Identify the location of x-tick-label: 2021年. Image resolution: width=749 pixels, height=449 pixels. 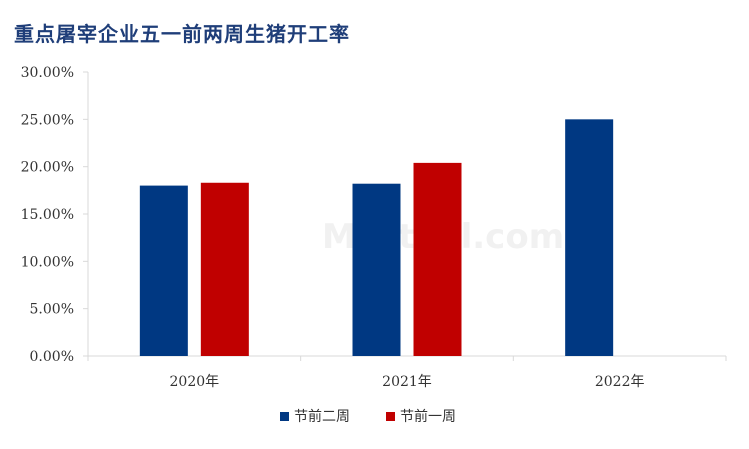
(407, 382).